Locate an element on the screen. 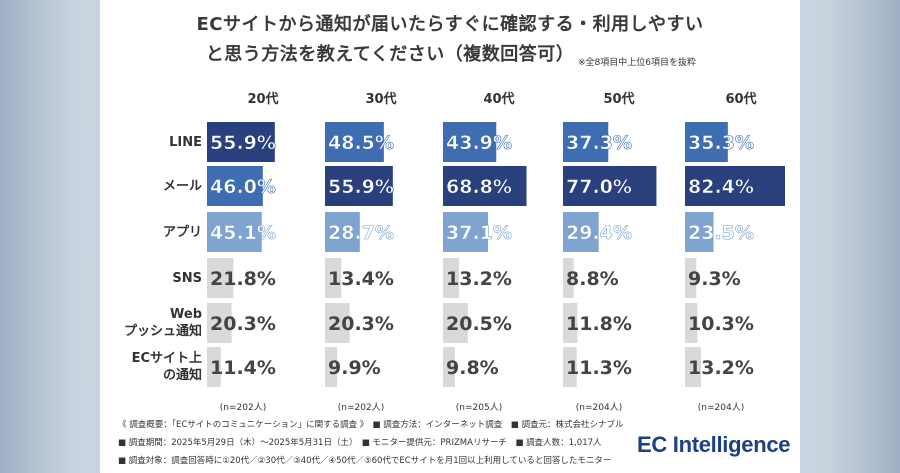  value-label: 77.0% is located at coordinates (599, 187).